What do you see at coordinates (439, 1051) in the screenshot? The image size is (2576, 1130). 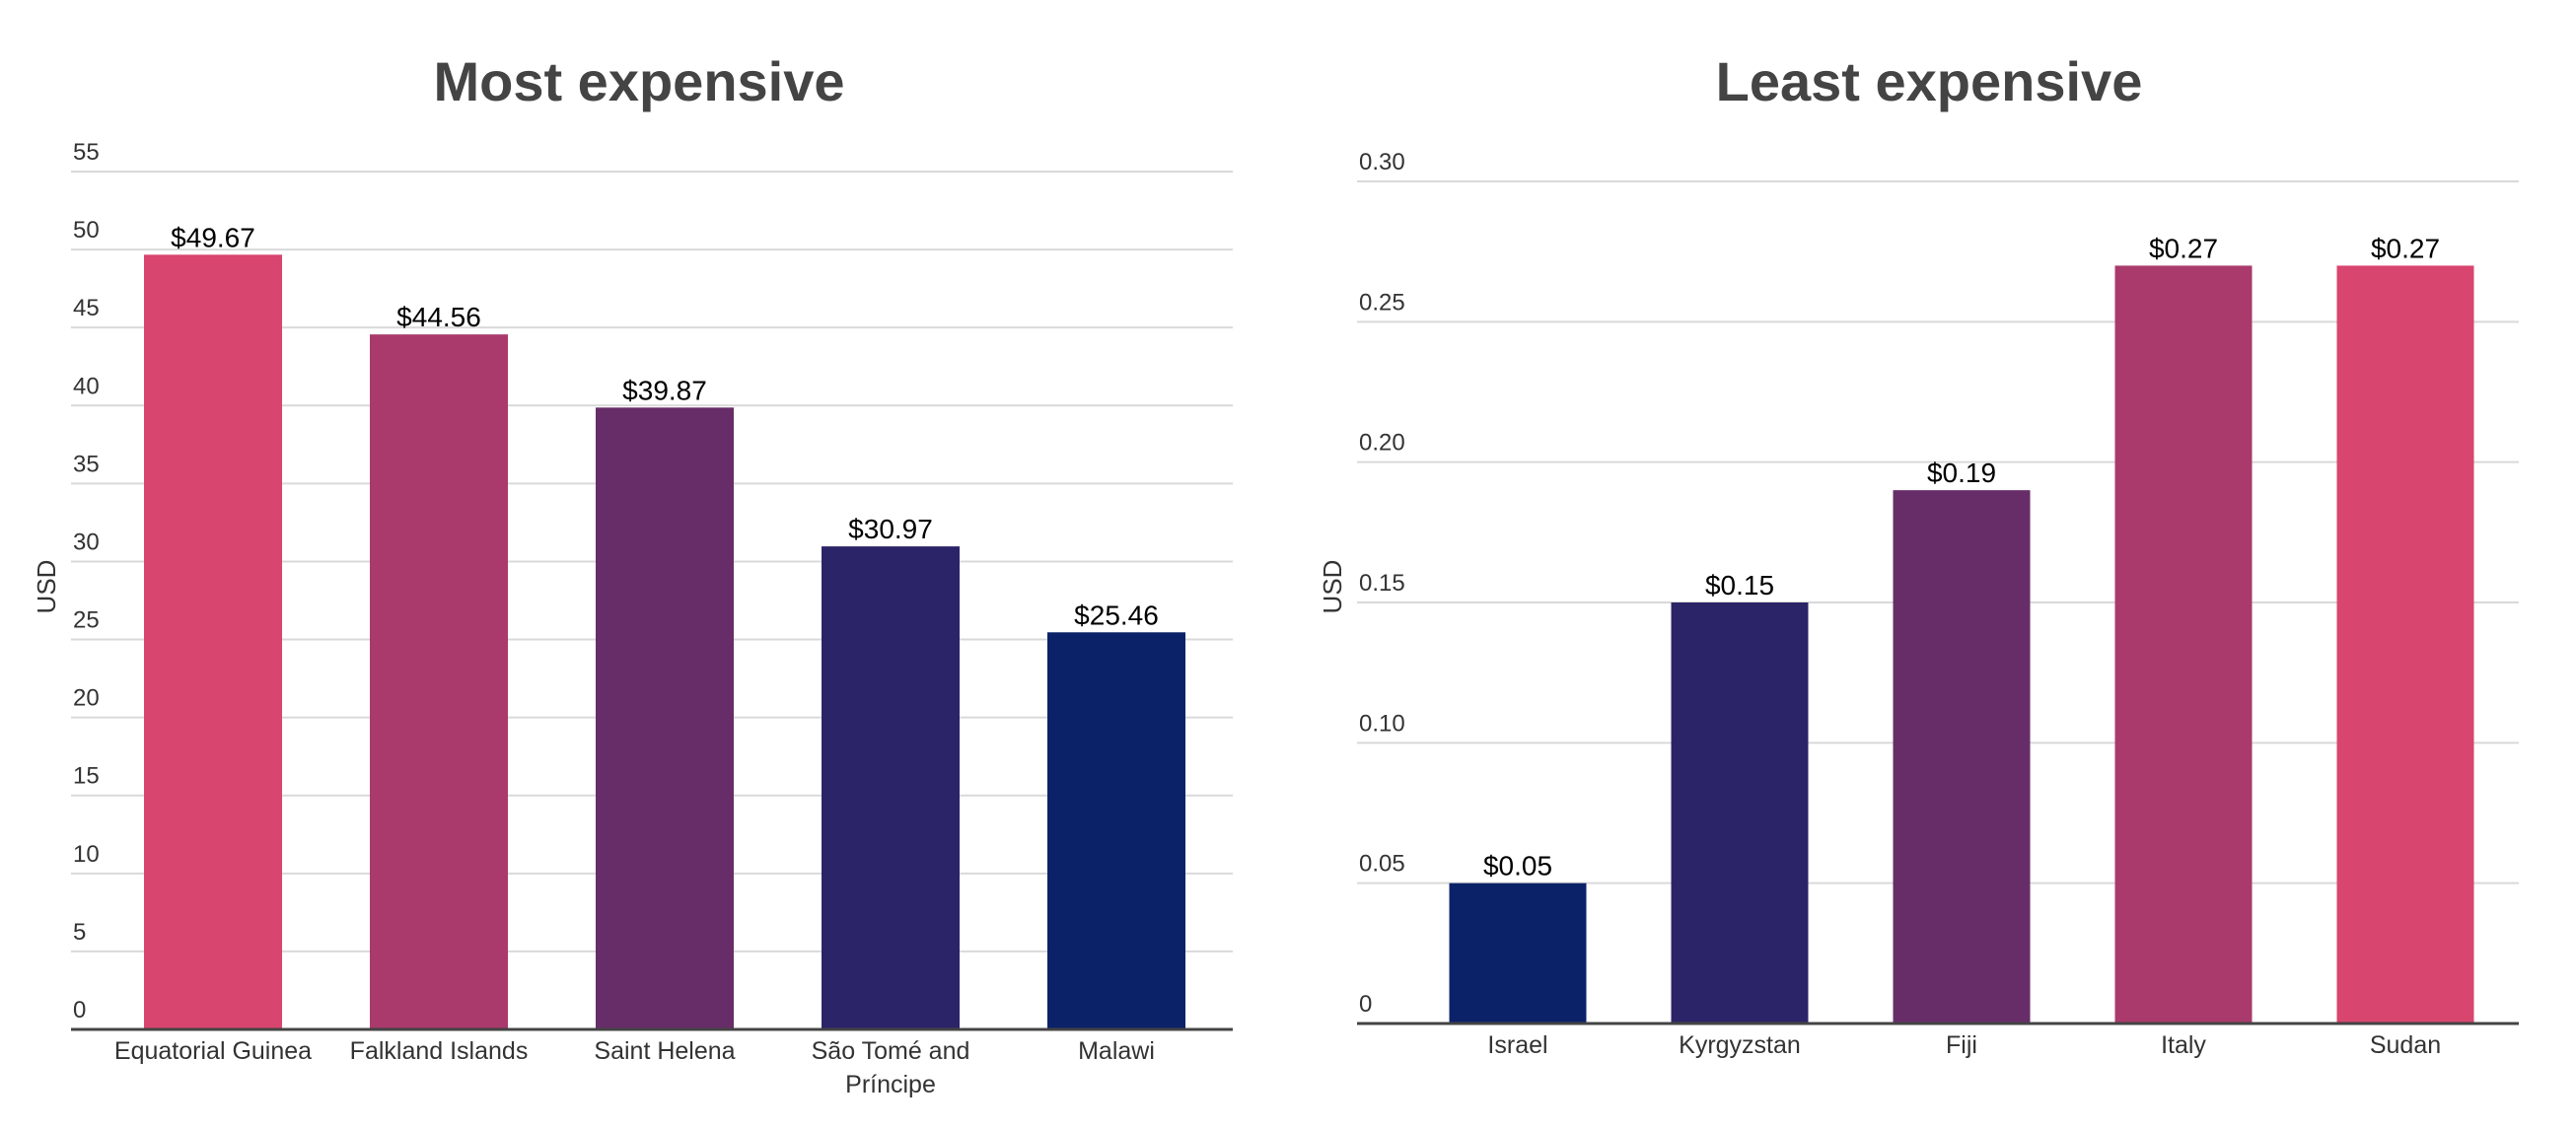 I see `x-tick-label: Falkland Islands` at bounding box center [439, 1051].